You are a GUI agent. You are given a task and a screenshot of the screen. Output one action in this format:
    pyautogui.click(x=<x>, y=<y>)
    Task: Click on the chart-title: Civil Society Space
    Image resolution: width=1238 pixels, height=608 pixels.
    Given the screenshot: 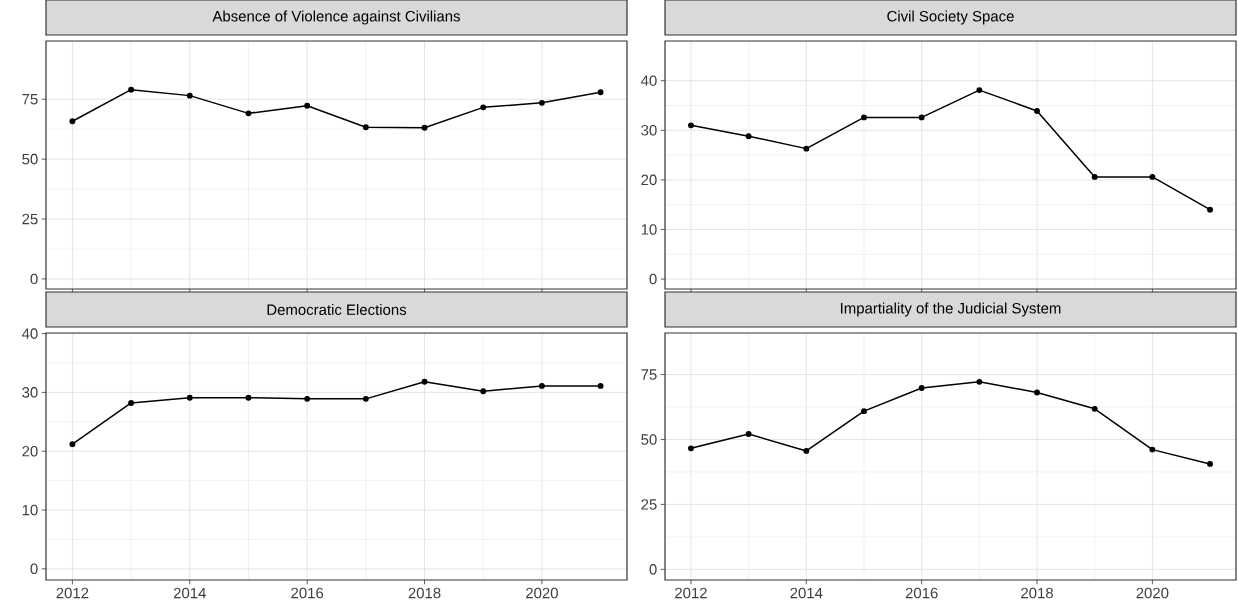 What is the action you would take?
    pyautogui.click(x=950, y=17)
    